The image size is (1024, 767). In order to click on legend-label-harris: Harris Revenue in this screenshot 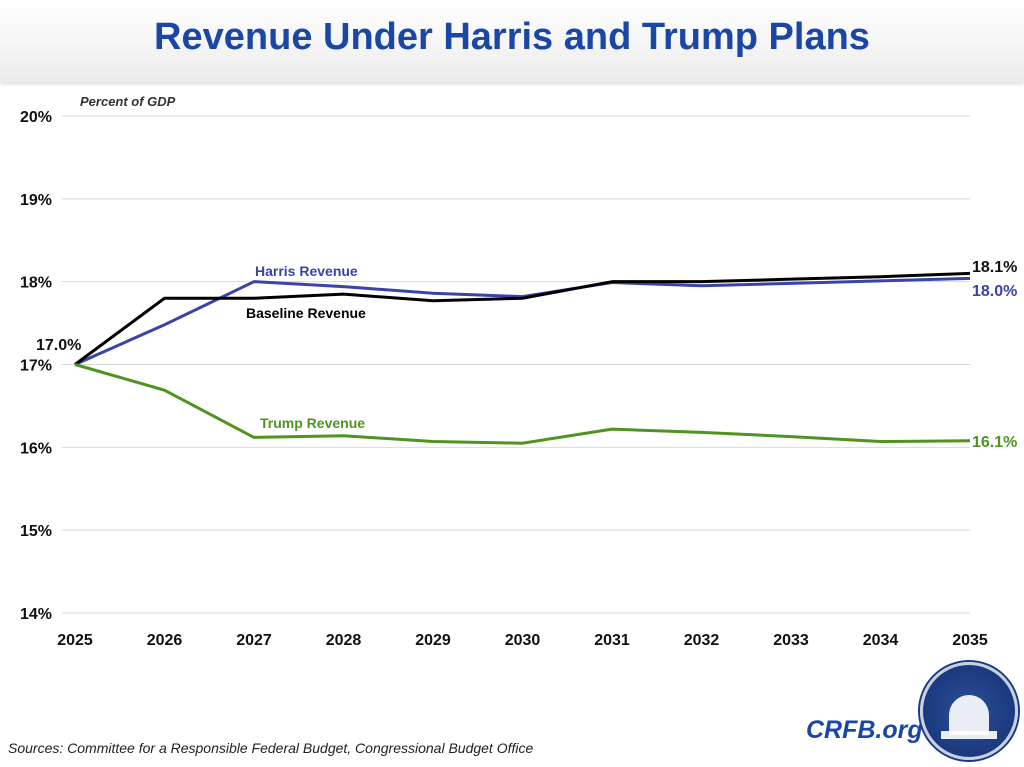, I will do `click(306, 271)`.